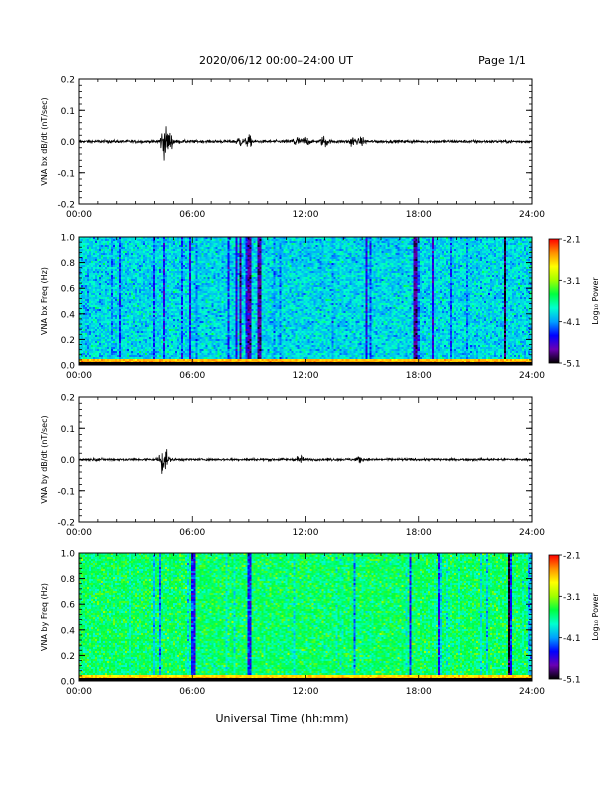 Image resolution: width=612 pixels, height=796 pixels. I want to click on y-axis-label: VNA by Freq (Hz), so click(44, 617).